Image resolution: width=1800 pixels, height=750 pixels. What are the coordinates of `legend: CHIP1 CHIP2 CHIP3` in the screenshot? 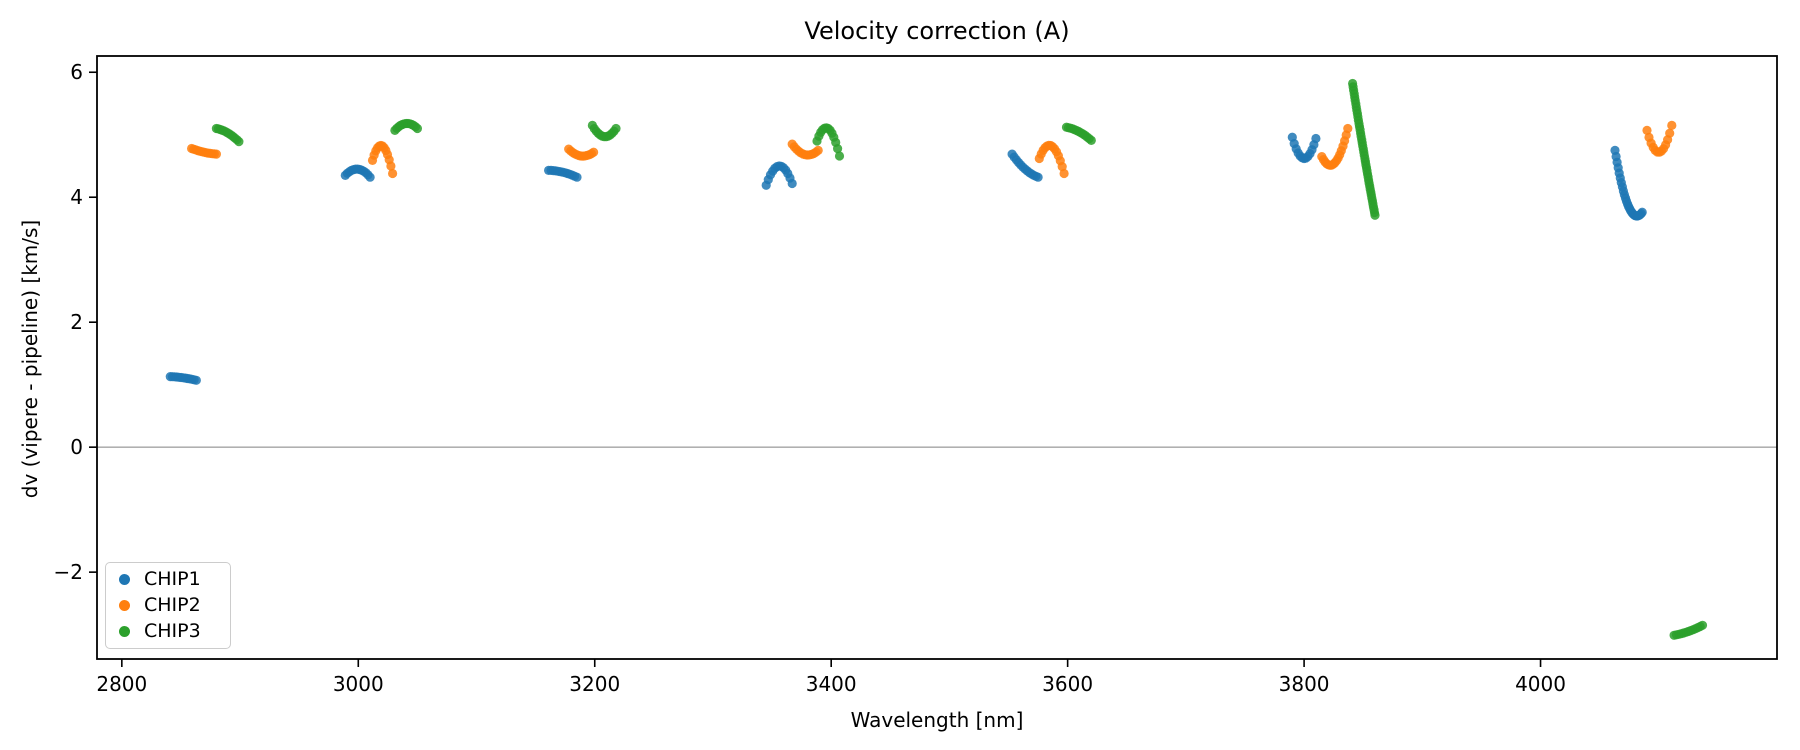 It's located at (168, 605).